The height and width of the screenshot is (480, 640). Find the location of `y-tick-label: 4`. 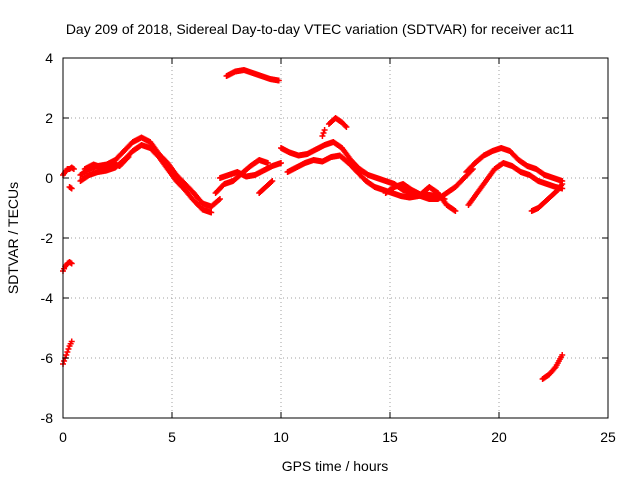

y-tick-label: 4 is located at coordinates (49, 58).